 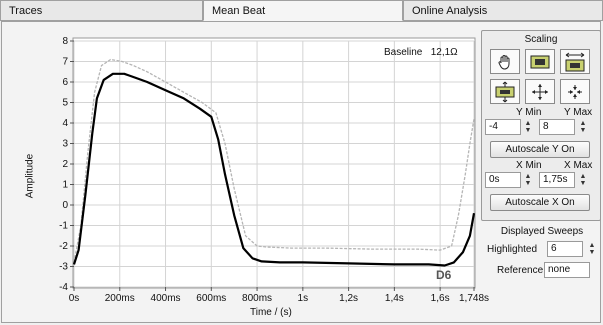 I want to click on x-tick-label: 400ms, so click(x=166, y=298).